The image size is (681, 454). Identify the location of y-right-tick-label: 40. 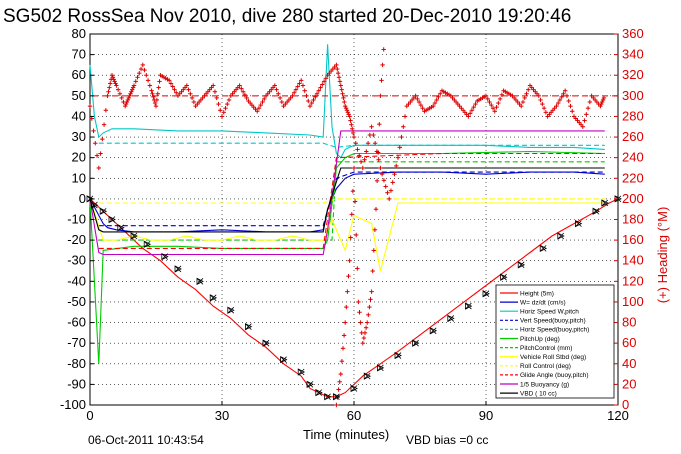
(629, 363).